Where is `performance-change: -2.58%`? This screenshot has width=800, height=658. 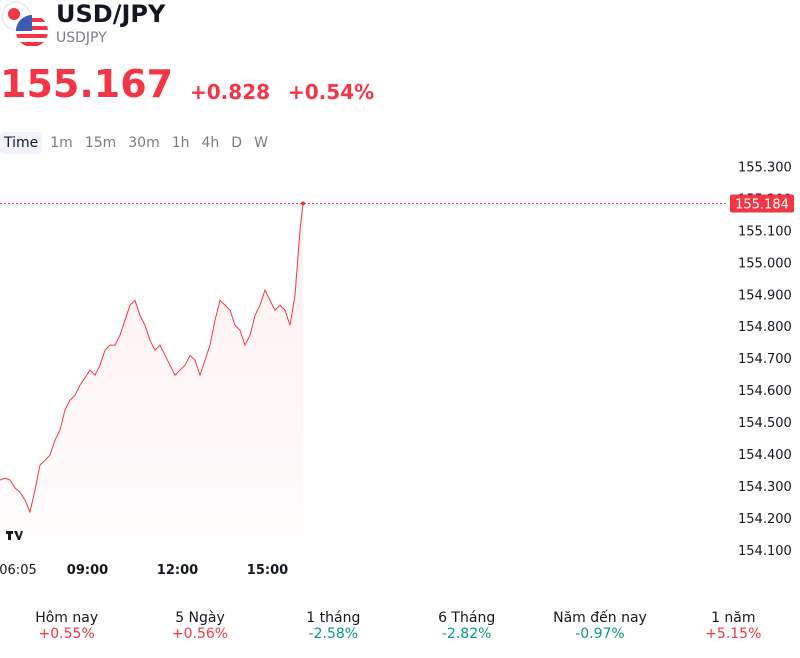
performance-change: -2.58% is located at coordinates (333, 634).